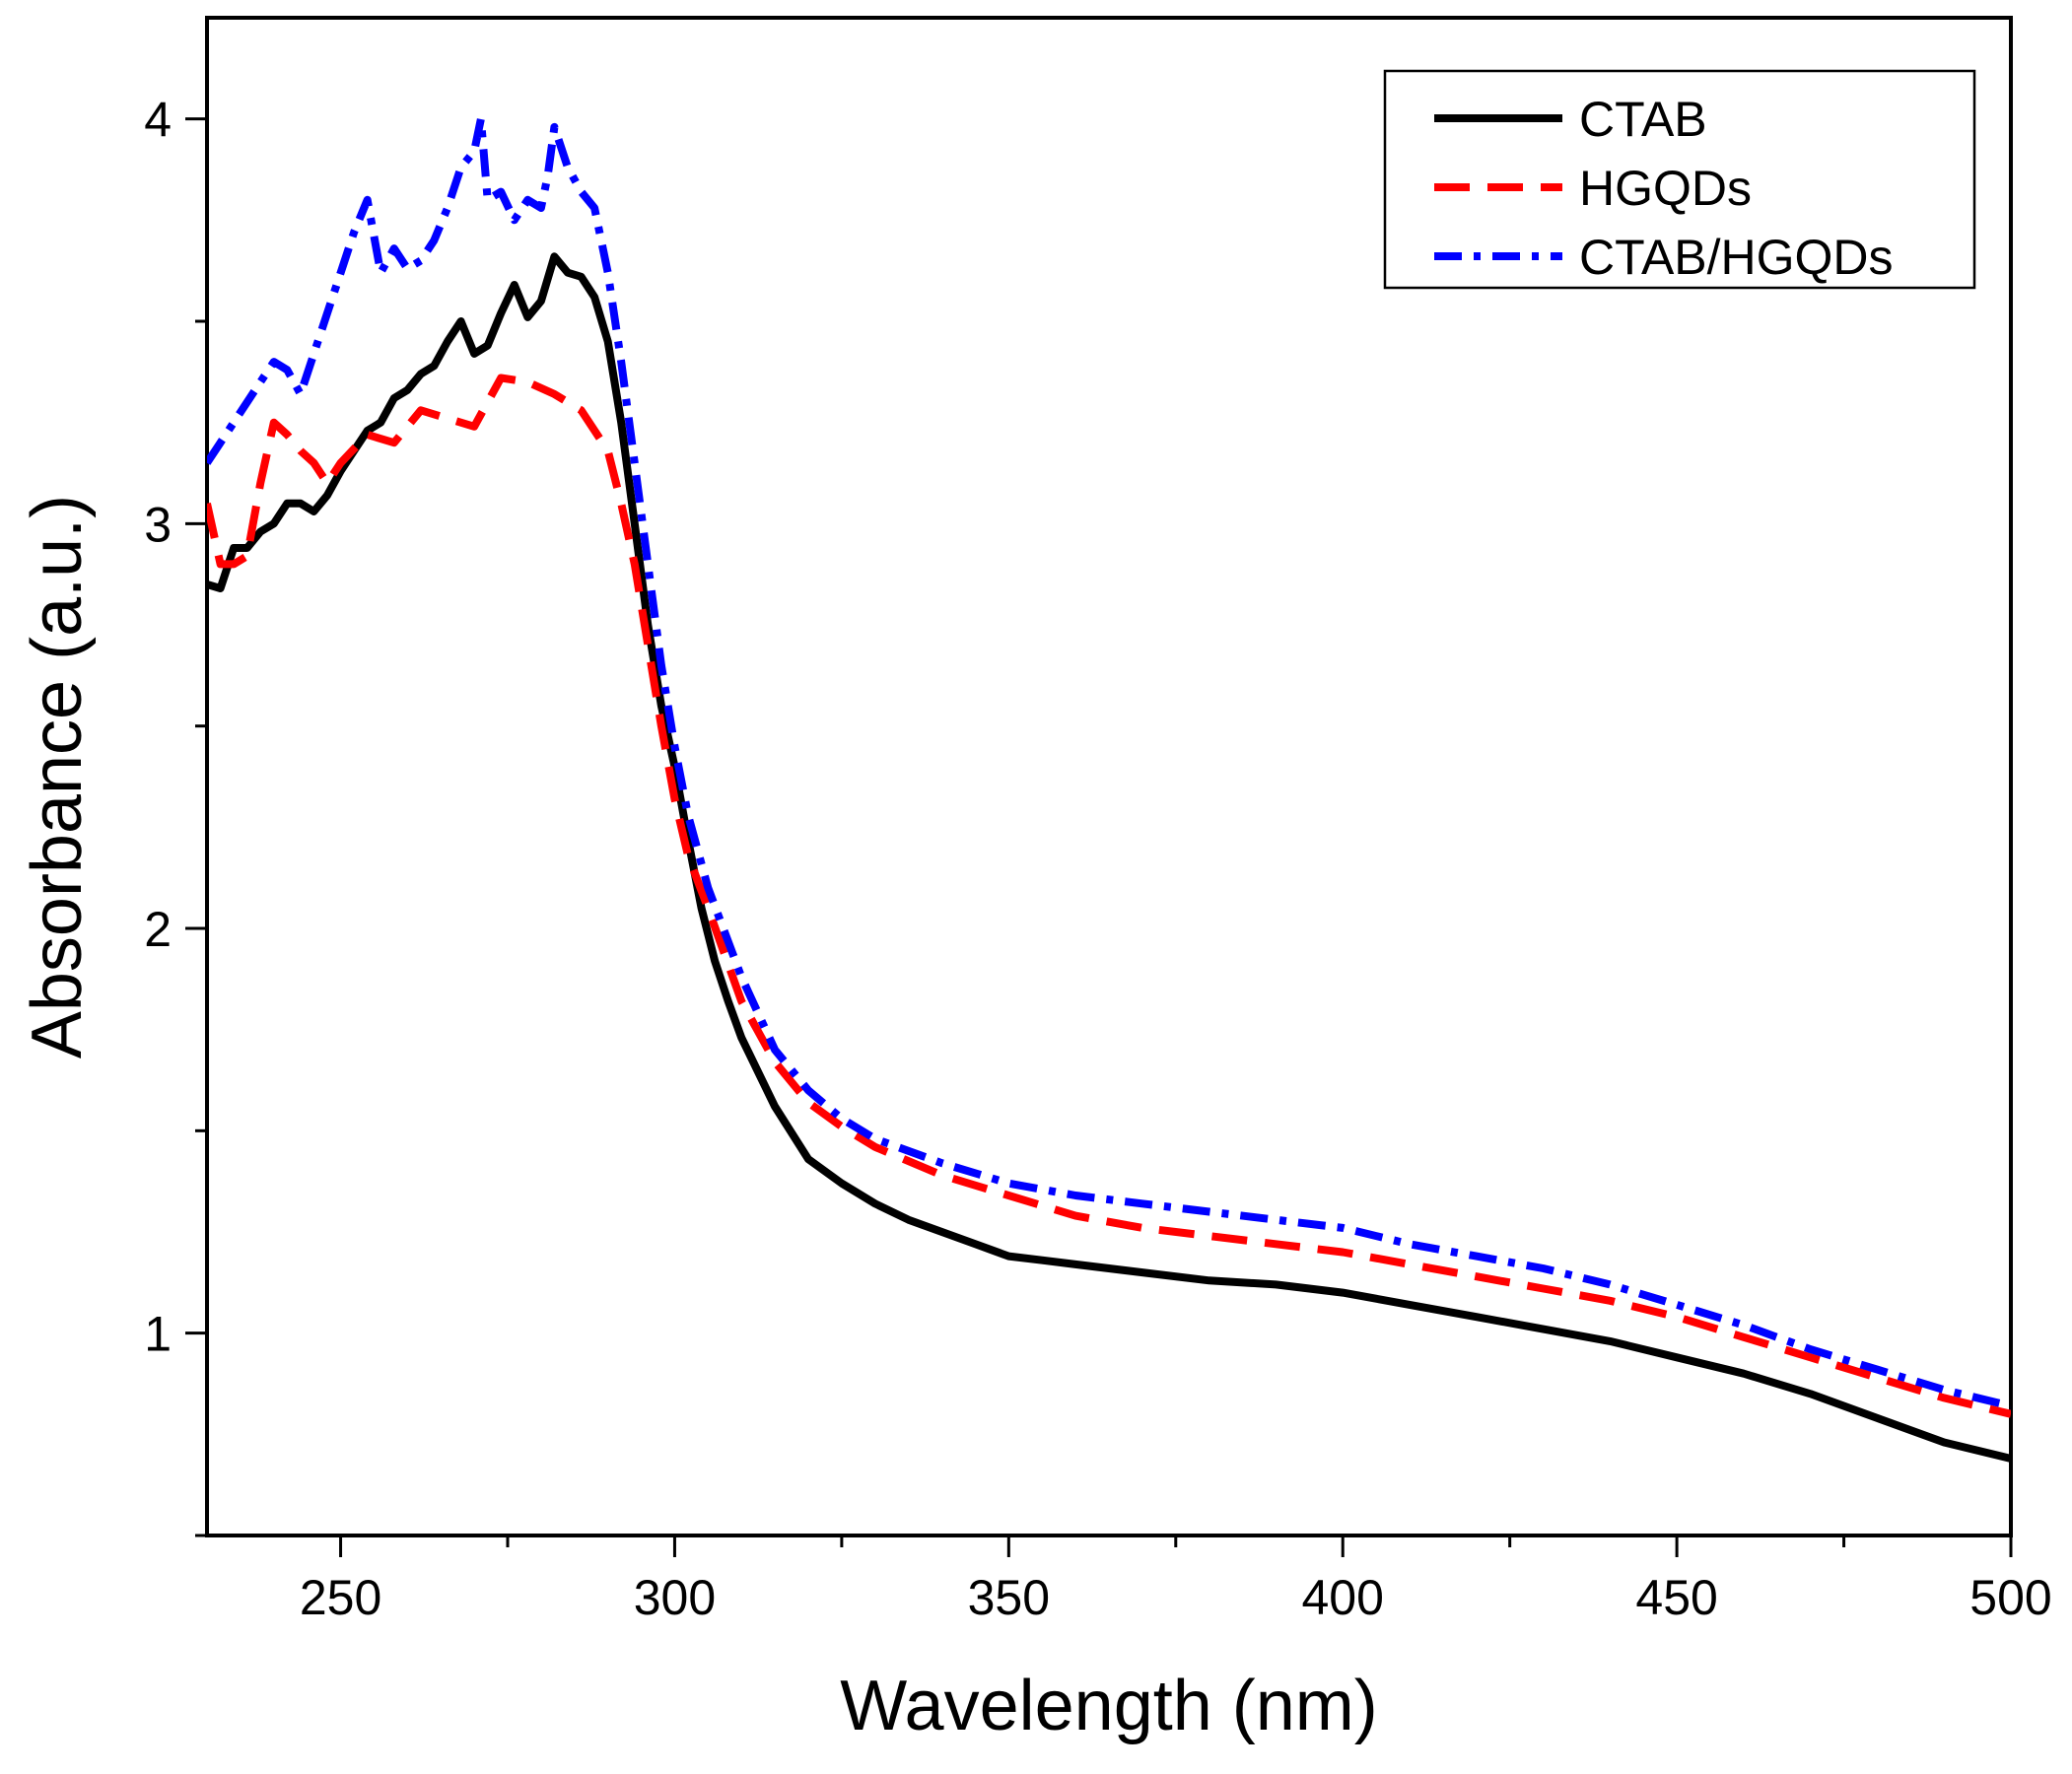 This screenshot has height=1774, width=2072. Describe the element at coordinates (2010, 1597) in the screenshot. I see `x-tick-label: 500` at that location.